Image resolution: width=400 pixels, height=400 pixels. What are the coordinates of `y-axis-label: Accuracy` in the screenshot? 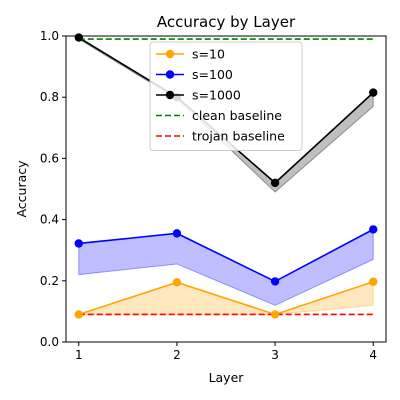 It's located at (21, 189).